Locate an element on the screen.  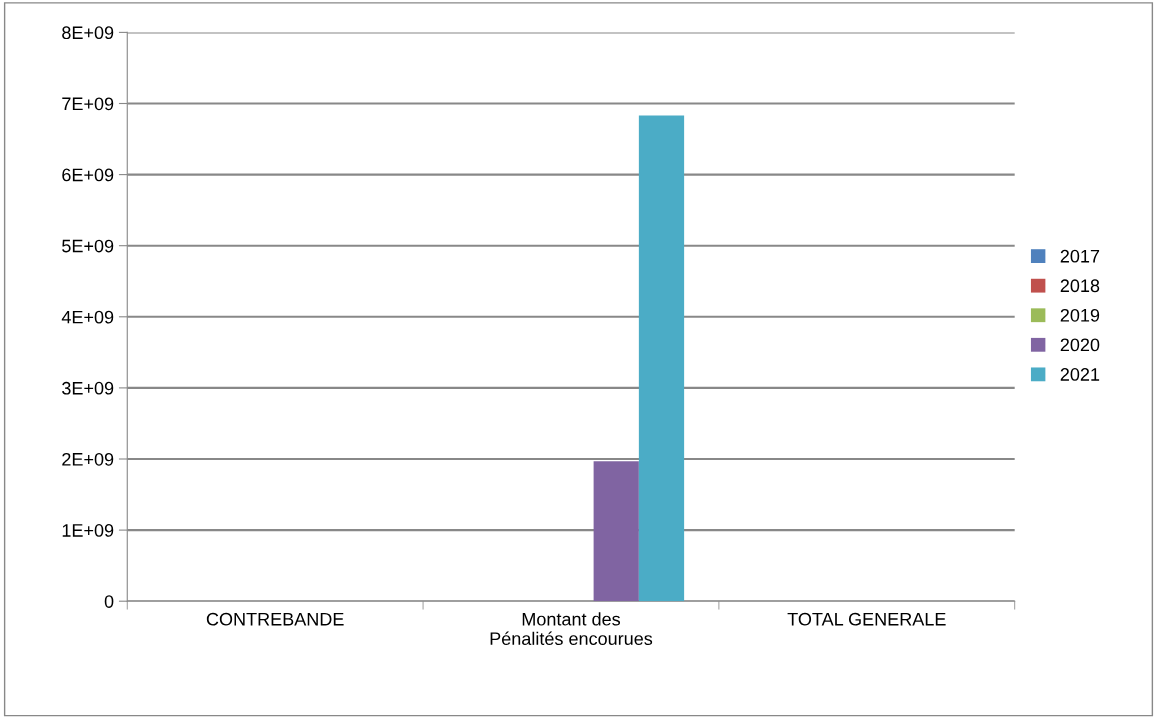
y-tick-label: 8E+09 is located at coordinates (88, 33).